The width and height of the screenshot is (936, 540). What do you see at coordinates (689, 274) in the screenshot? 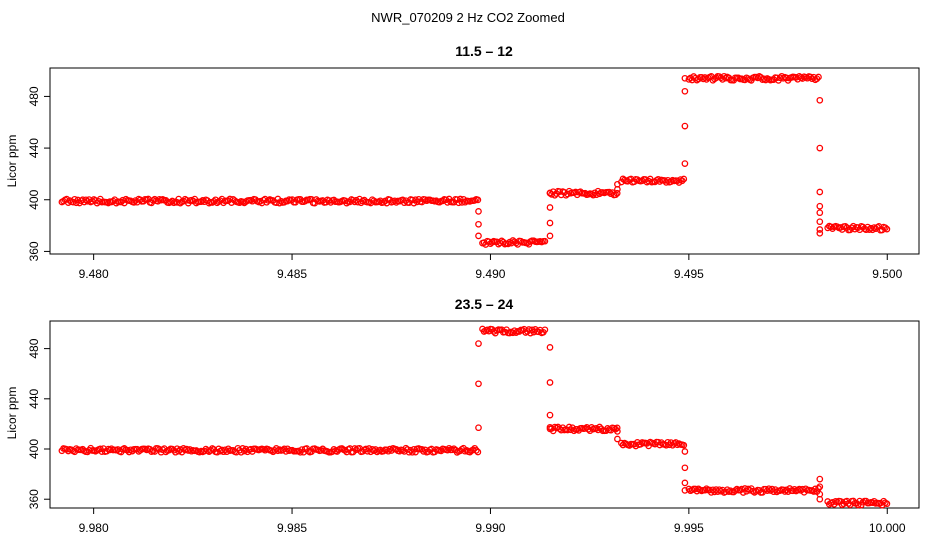
I see `panel-1-x-tick-label: 9.495` at bounding box center [689, 274].